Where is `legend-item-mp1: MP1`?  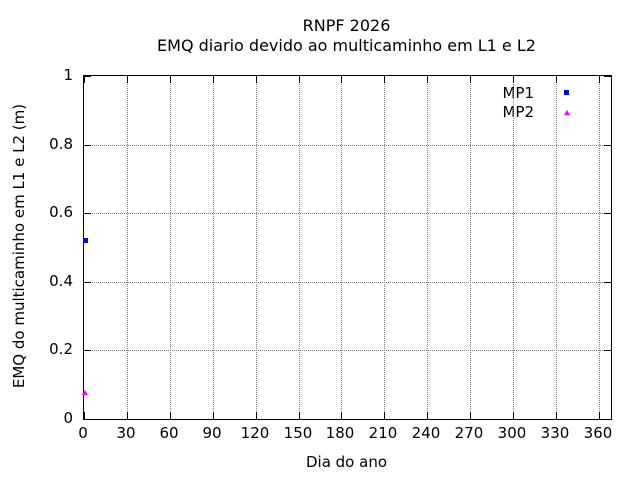 legend-item-mp1: MP1 is located at coordinates (347, 93).